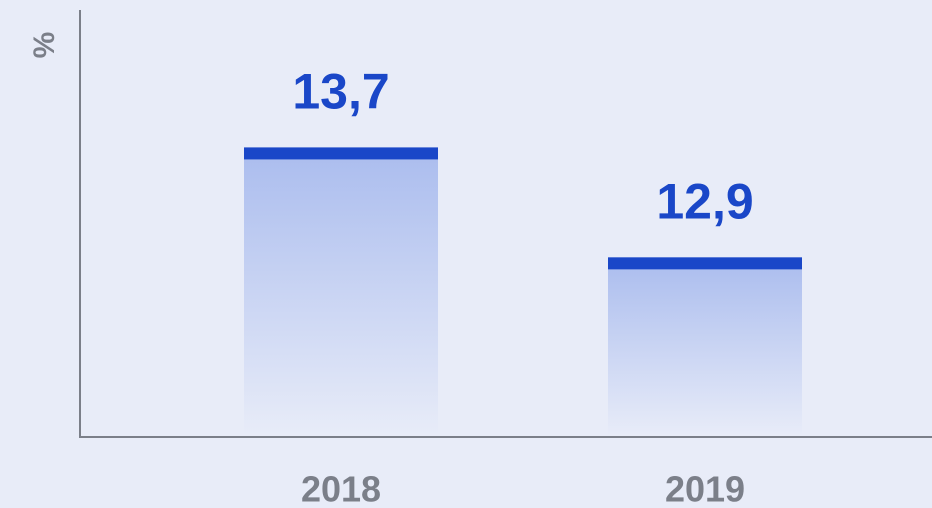  I want to click on value-label: 12,9, so click(704, 202).